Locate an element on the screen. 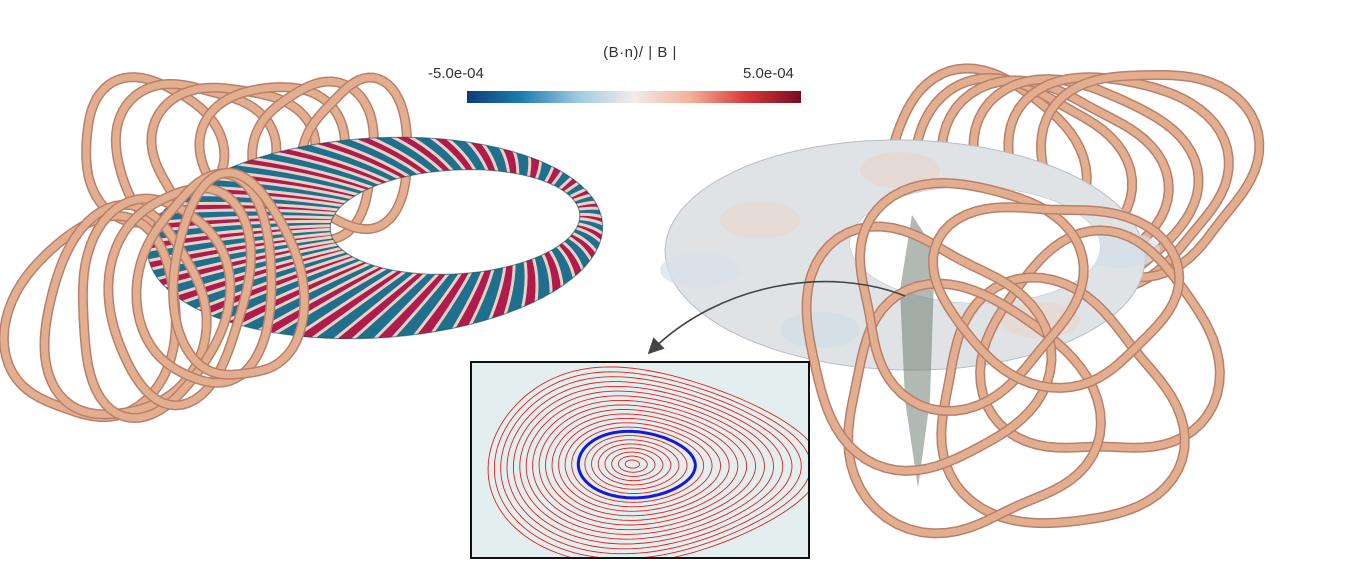 This screenshot has width=1356, height=563. cross-section-arrow is located at coordinates (776, 317).